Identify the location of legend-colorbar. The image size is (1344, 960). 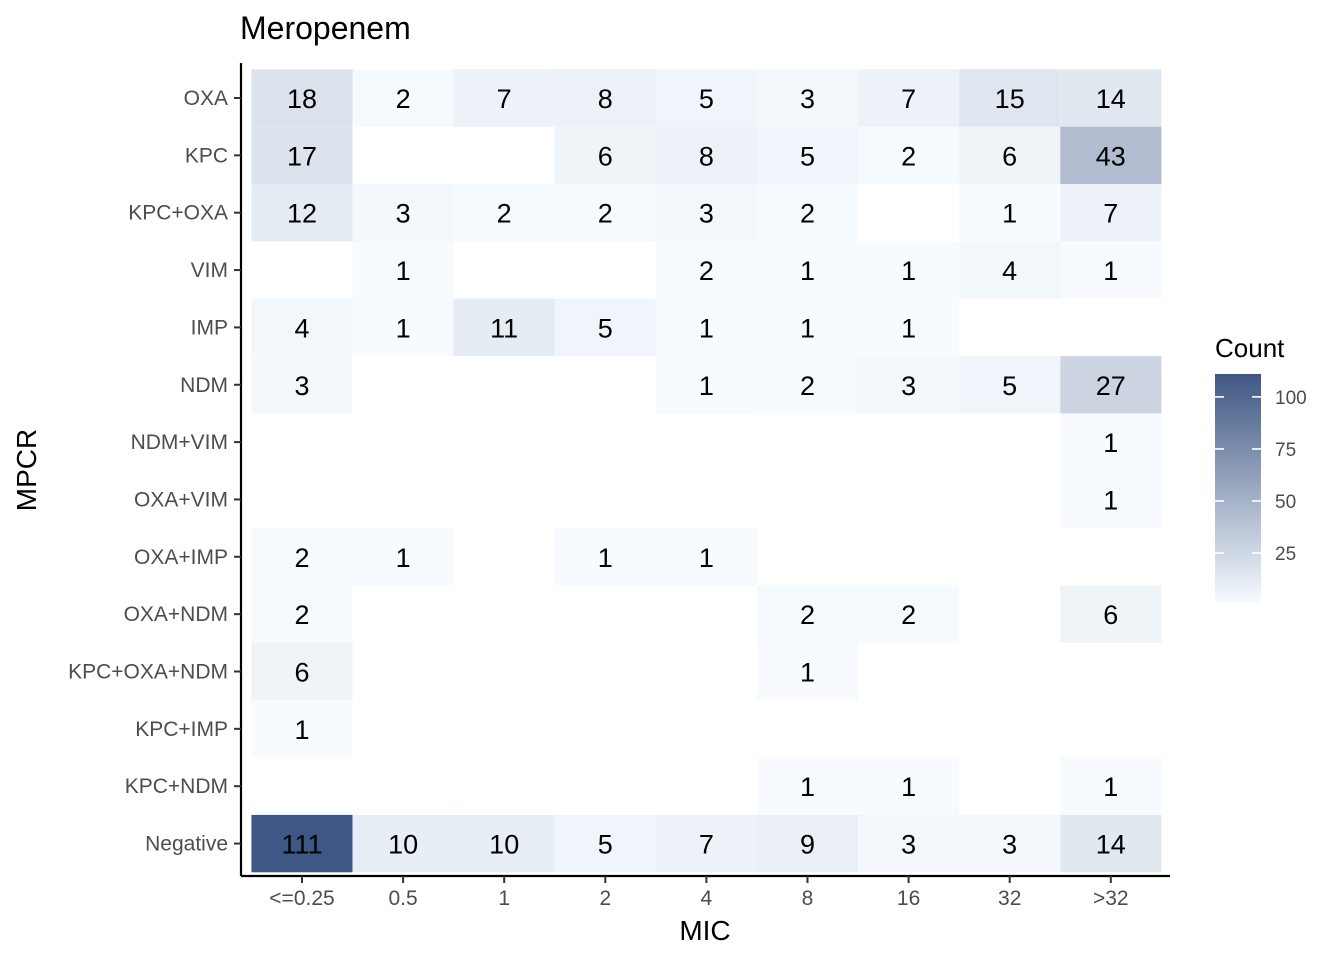
(1238, 488).